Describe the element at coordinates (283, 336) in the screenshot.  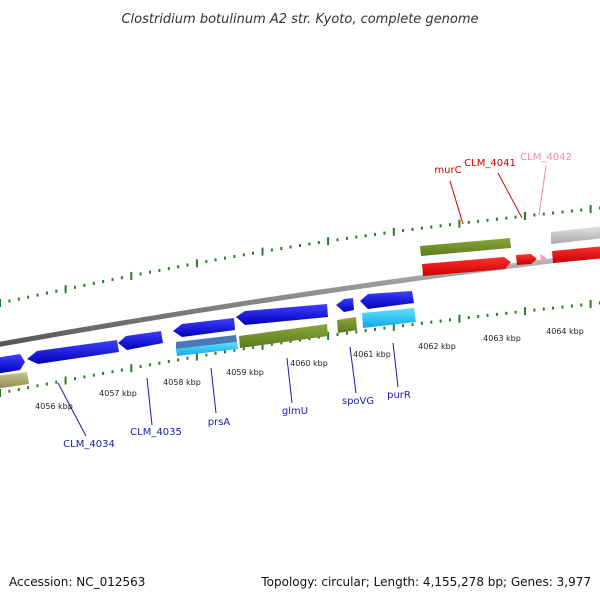
I see `feature-glmU-olive-bar` at that location.